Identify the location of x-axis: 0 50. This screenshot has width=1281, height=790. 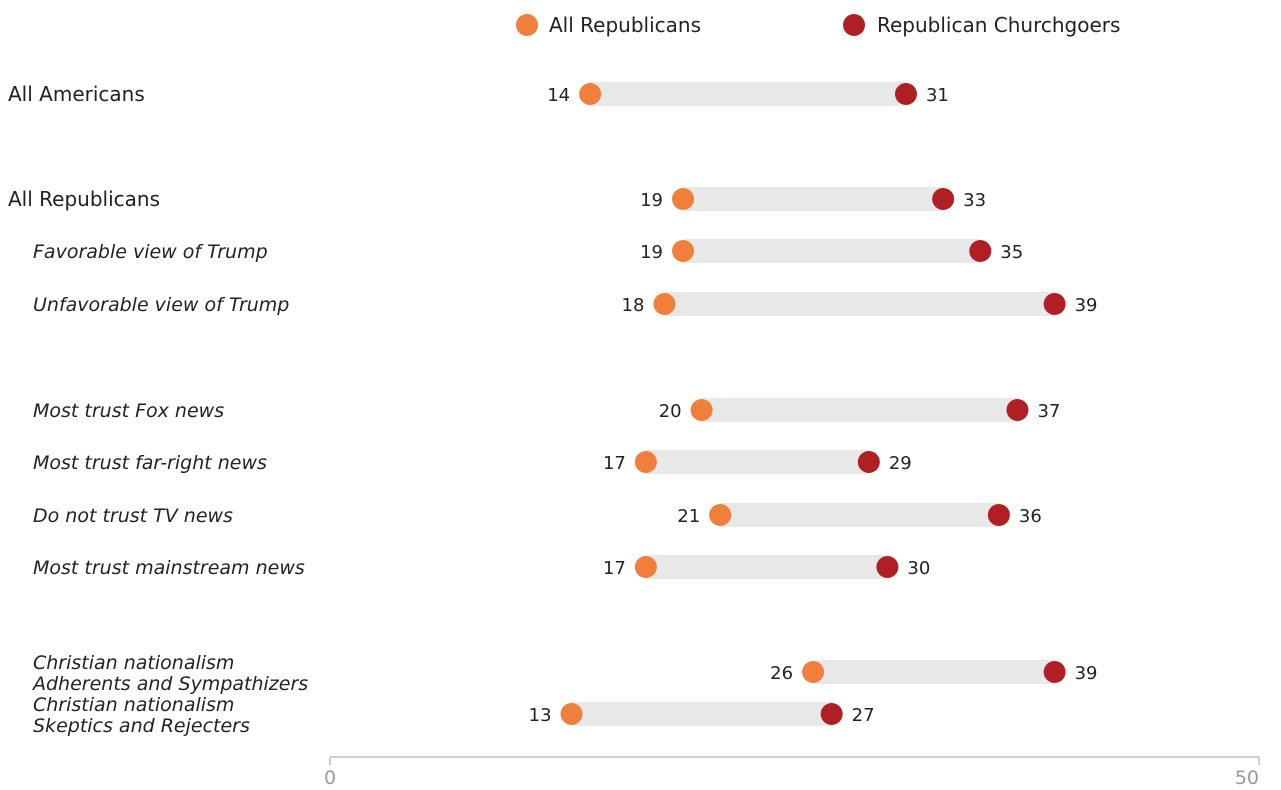
(792, 772).